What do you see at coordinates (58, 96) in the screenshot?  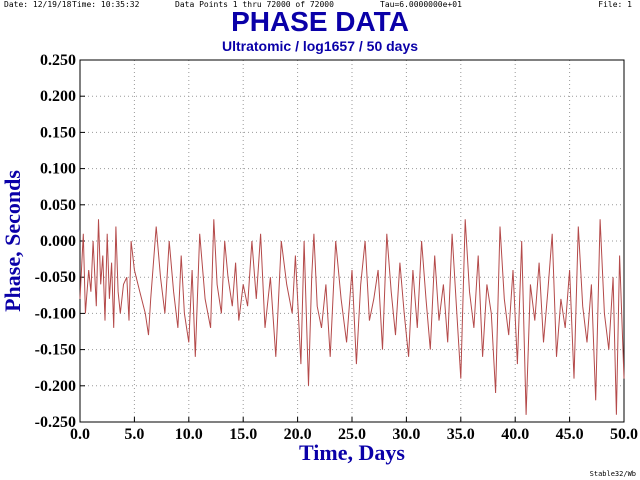 I see `y-tick-label: 0.200` at bounding box center [58, 96].